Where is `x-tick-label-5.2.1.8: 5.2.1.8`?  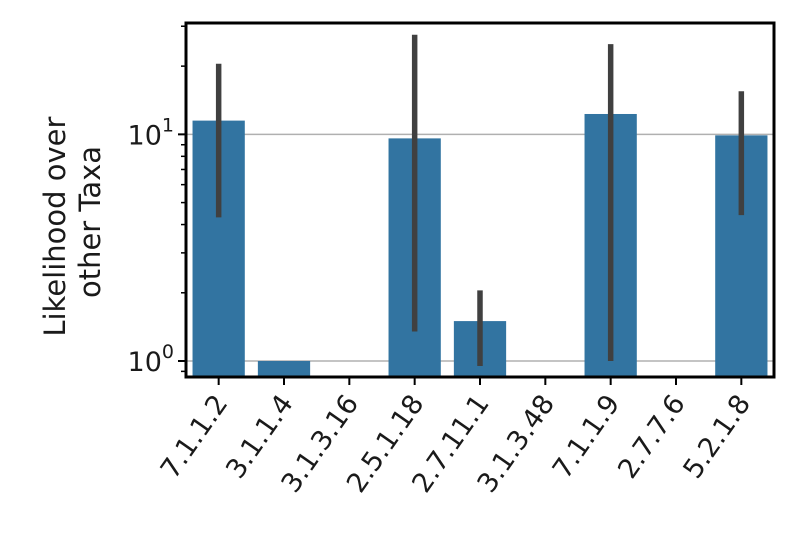 x-tick-label-5.2.1.8: 5.2.1.8 is located at coordinates (717, 436).